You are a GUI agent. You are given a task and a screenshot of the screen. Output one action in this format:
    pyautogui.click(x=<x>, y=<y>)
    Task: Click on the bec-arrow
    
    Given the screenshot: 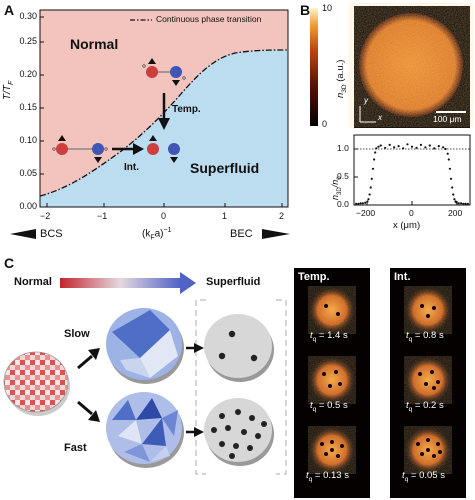 What is the action you would take?
    pyautogui.click(x=276, y=234)
    